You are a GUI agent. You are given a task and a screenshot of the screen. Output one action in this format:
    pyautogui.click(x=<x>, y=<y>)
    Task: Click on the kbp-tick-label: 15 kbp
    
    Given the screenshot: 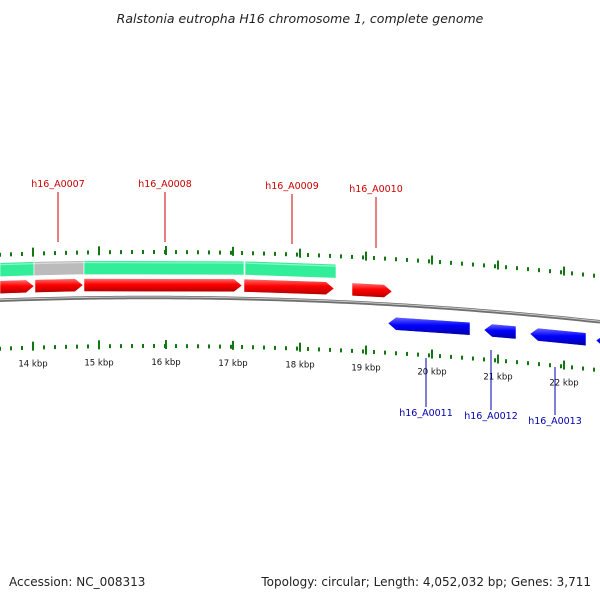 What is the action you would take?
    pyautogui.click(x=98, y=363)
    